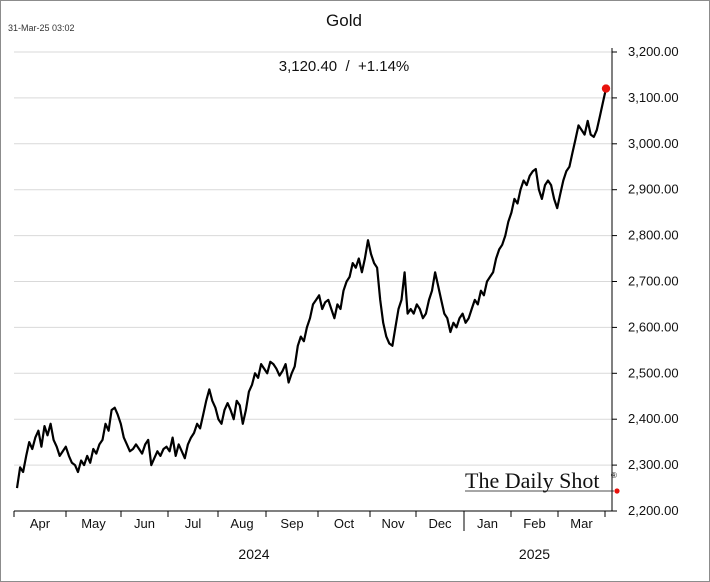  Describe the element at coordinates (291, 523) in the screenshot. I see `x-tick-label: Sep` at that location.